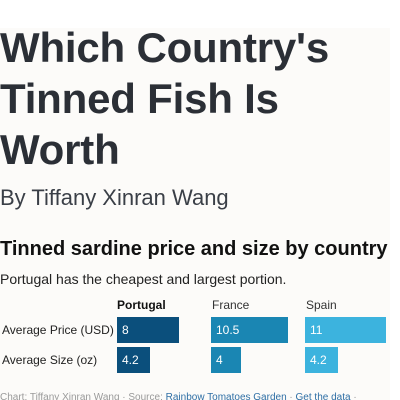  What do you see at coordinates (316, 330) in the screenshot?
I see `value-label-price-spain: 11` at bounding box center [316, 330].